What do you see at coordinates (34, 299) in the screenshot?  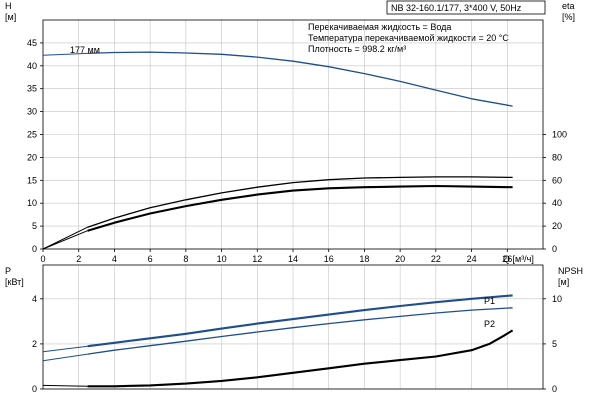 I see `bottom-left-tick-label: 4` at bounding box center [34, 299].